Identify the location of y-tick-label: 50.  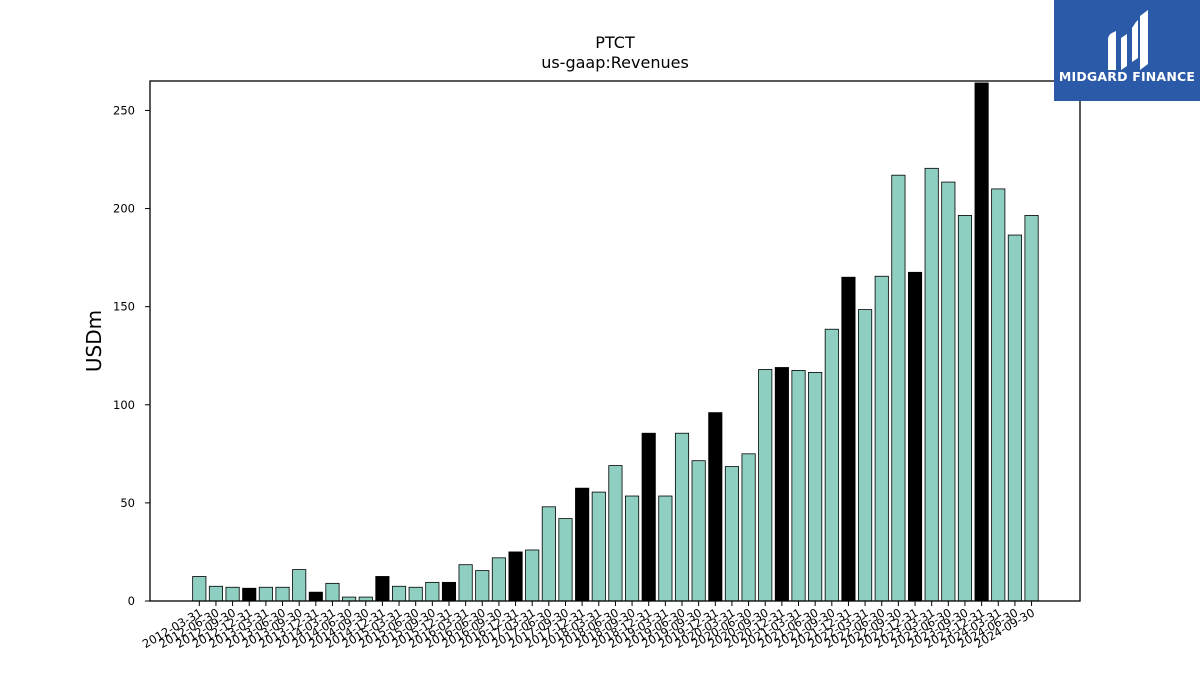
(127, 503).